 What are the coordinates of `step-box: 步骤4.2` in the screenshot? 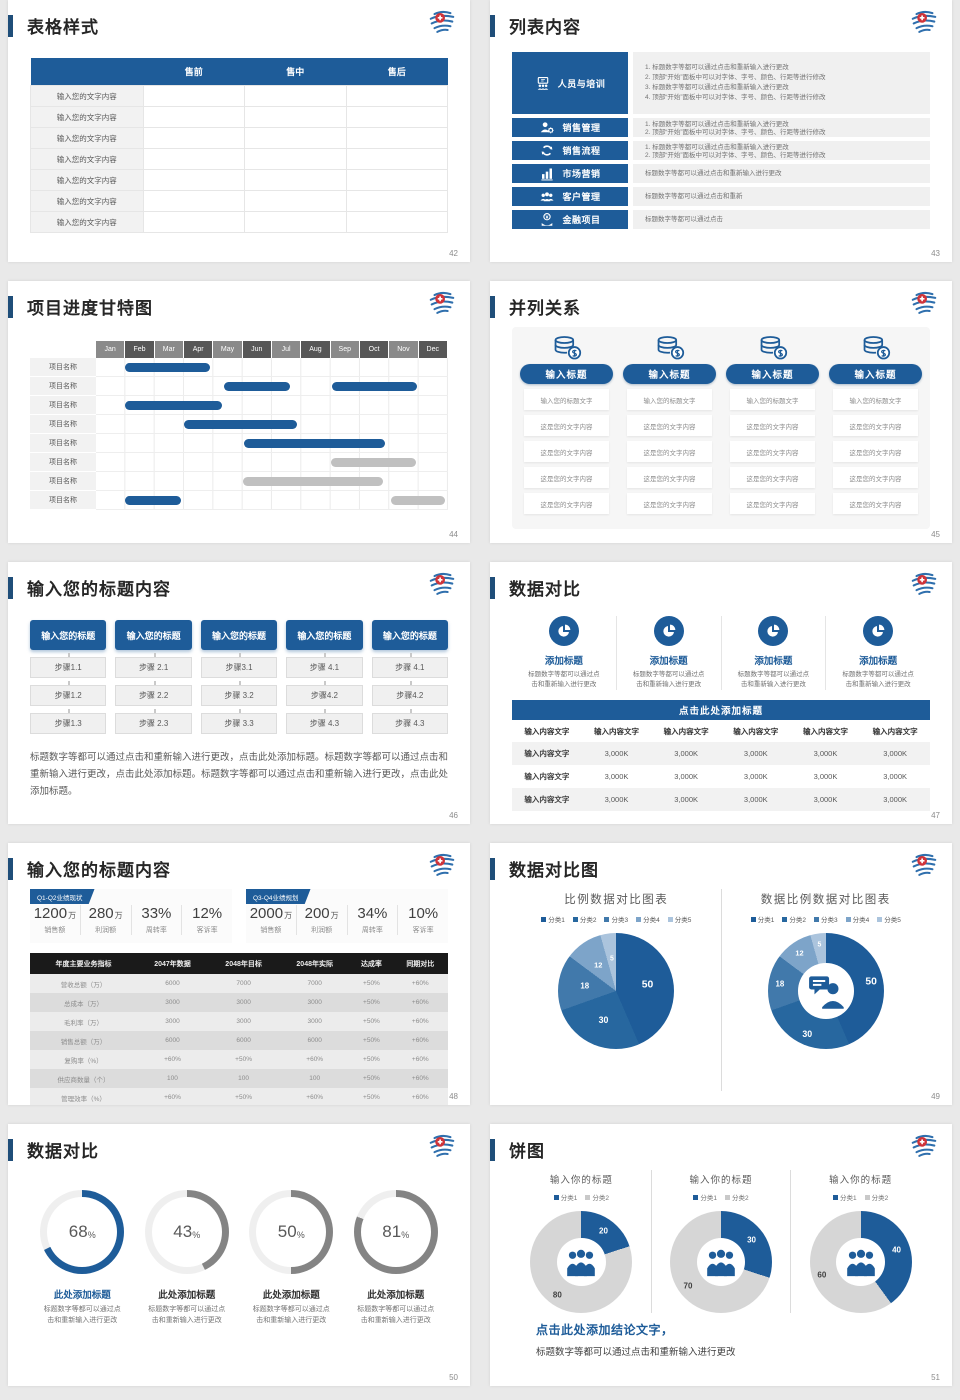 It's located at (324, 693).